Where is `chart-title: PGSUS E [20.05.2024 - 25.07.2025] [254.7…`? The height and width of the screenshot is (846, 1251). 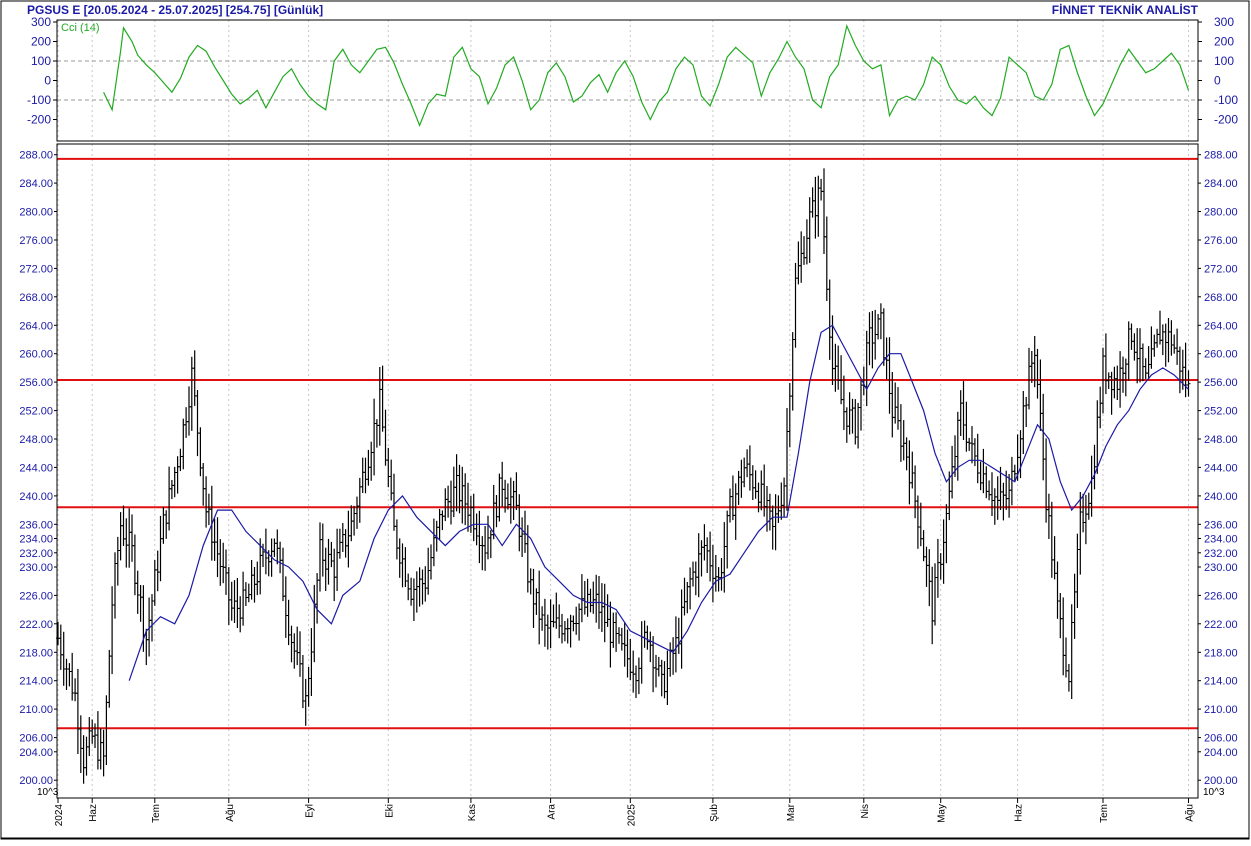 chart-title: PGSUS E [20.05.2024 - 25.07.2025] [254.7… is located at coordinates (175, 10).